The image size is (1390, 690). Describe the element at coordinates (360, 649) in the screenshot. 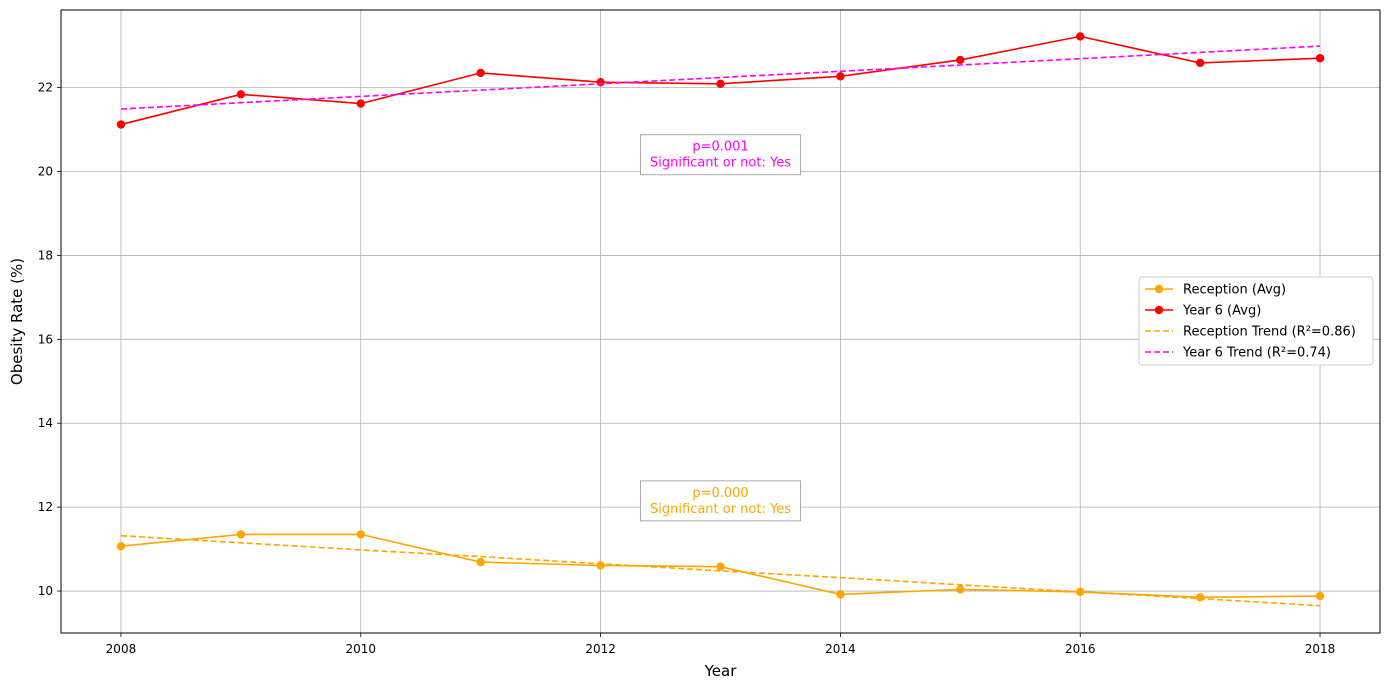

I see `x-tick-label: 2010` at that location.